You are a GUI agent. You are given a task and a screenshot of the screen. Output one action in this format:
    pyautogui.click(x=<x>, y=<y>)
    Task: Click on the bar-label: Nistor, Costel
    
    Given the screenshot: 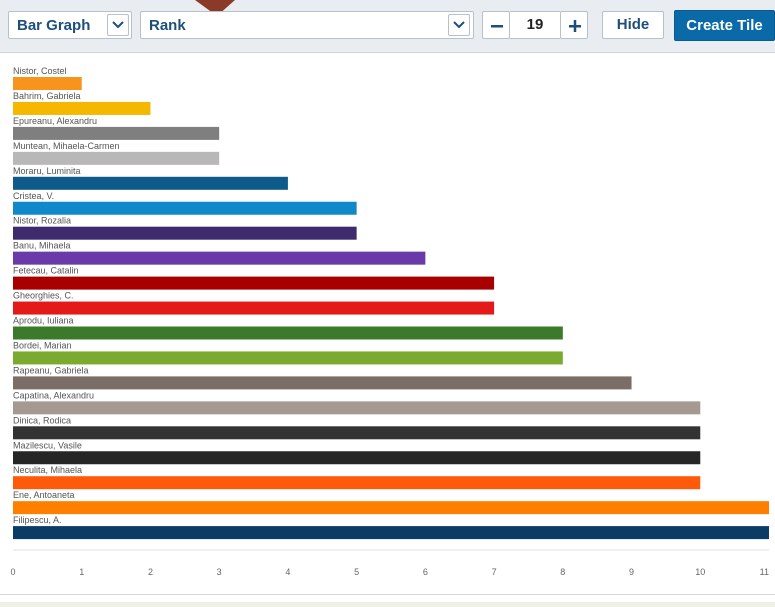 What is the action you would take?
    pyautogui.click(x=40, y=71)
    